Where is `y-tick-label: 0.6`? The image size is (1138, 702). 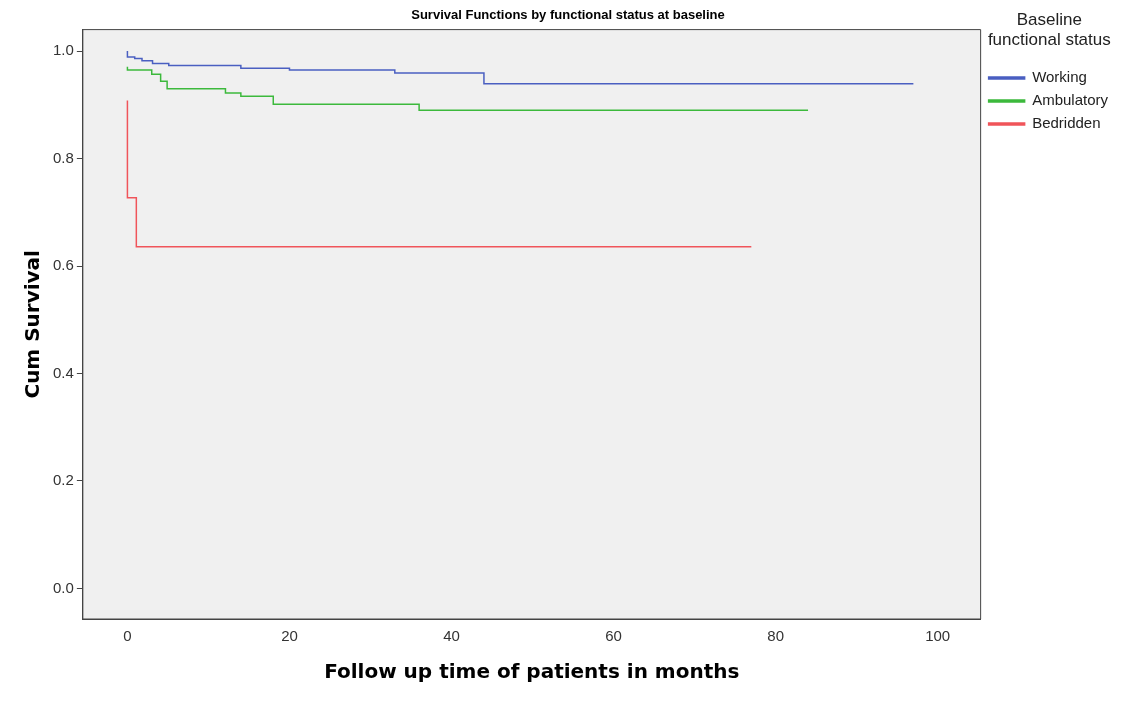 y-tick-label: 0.6 is located at coordinates (63, 265).